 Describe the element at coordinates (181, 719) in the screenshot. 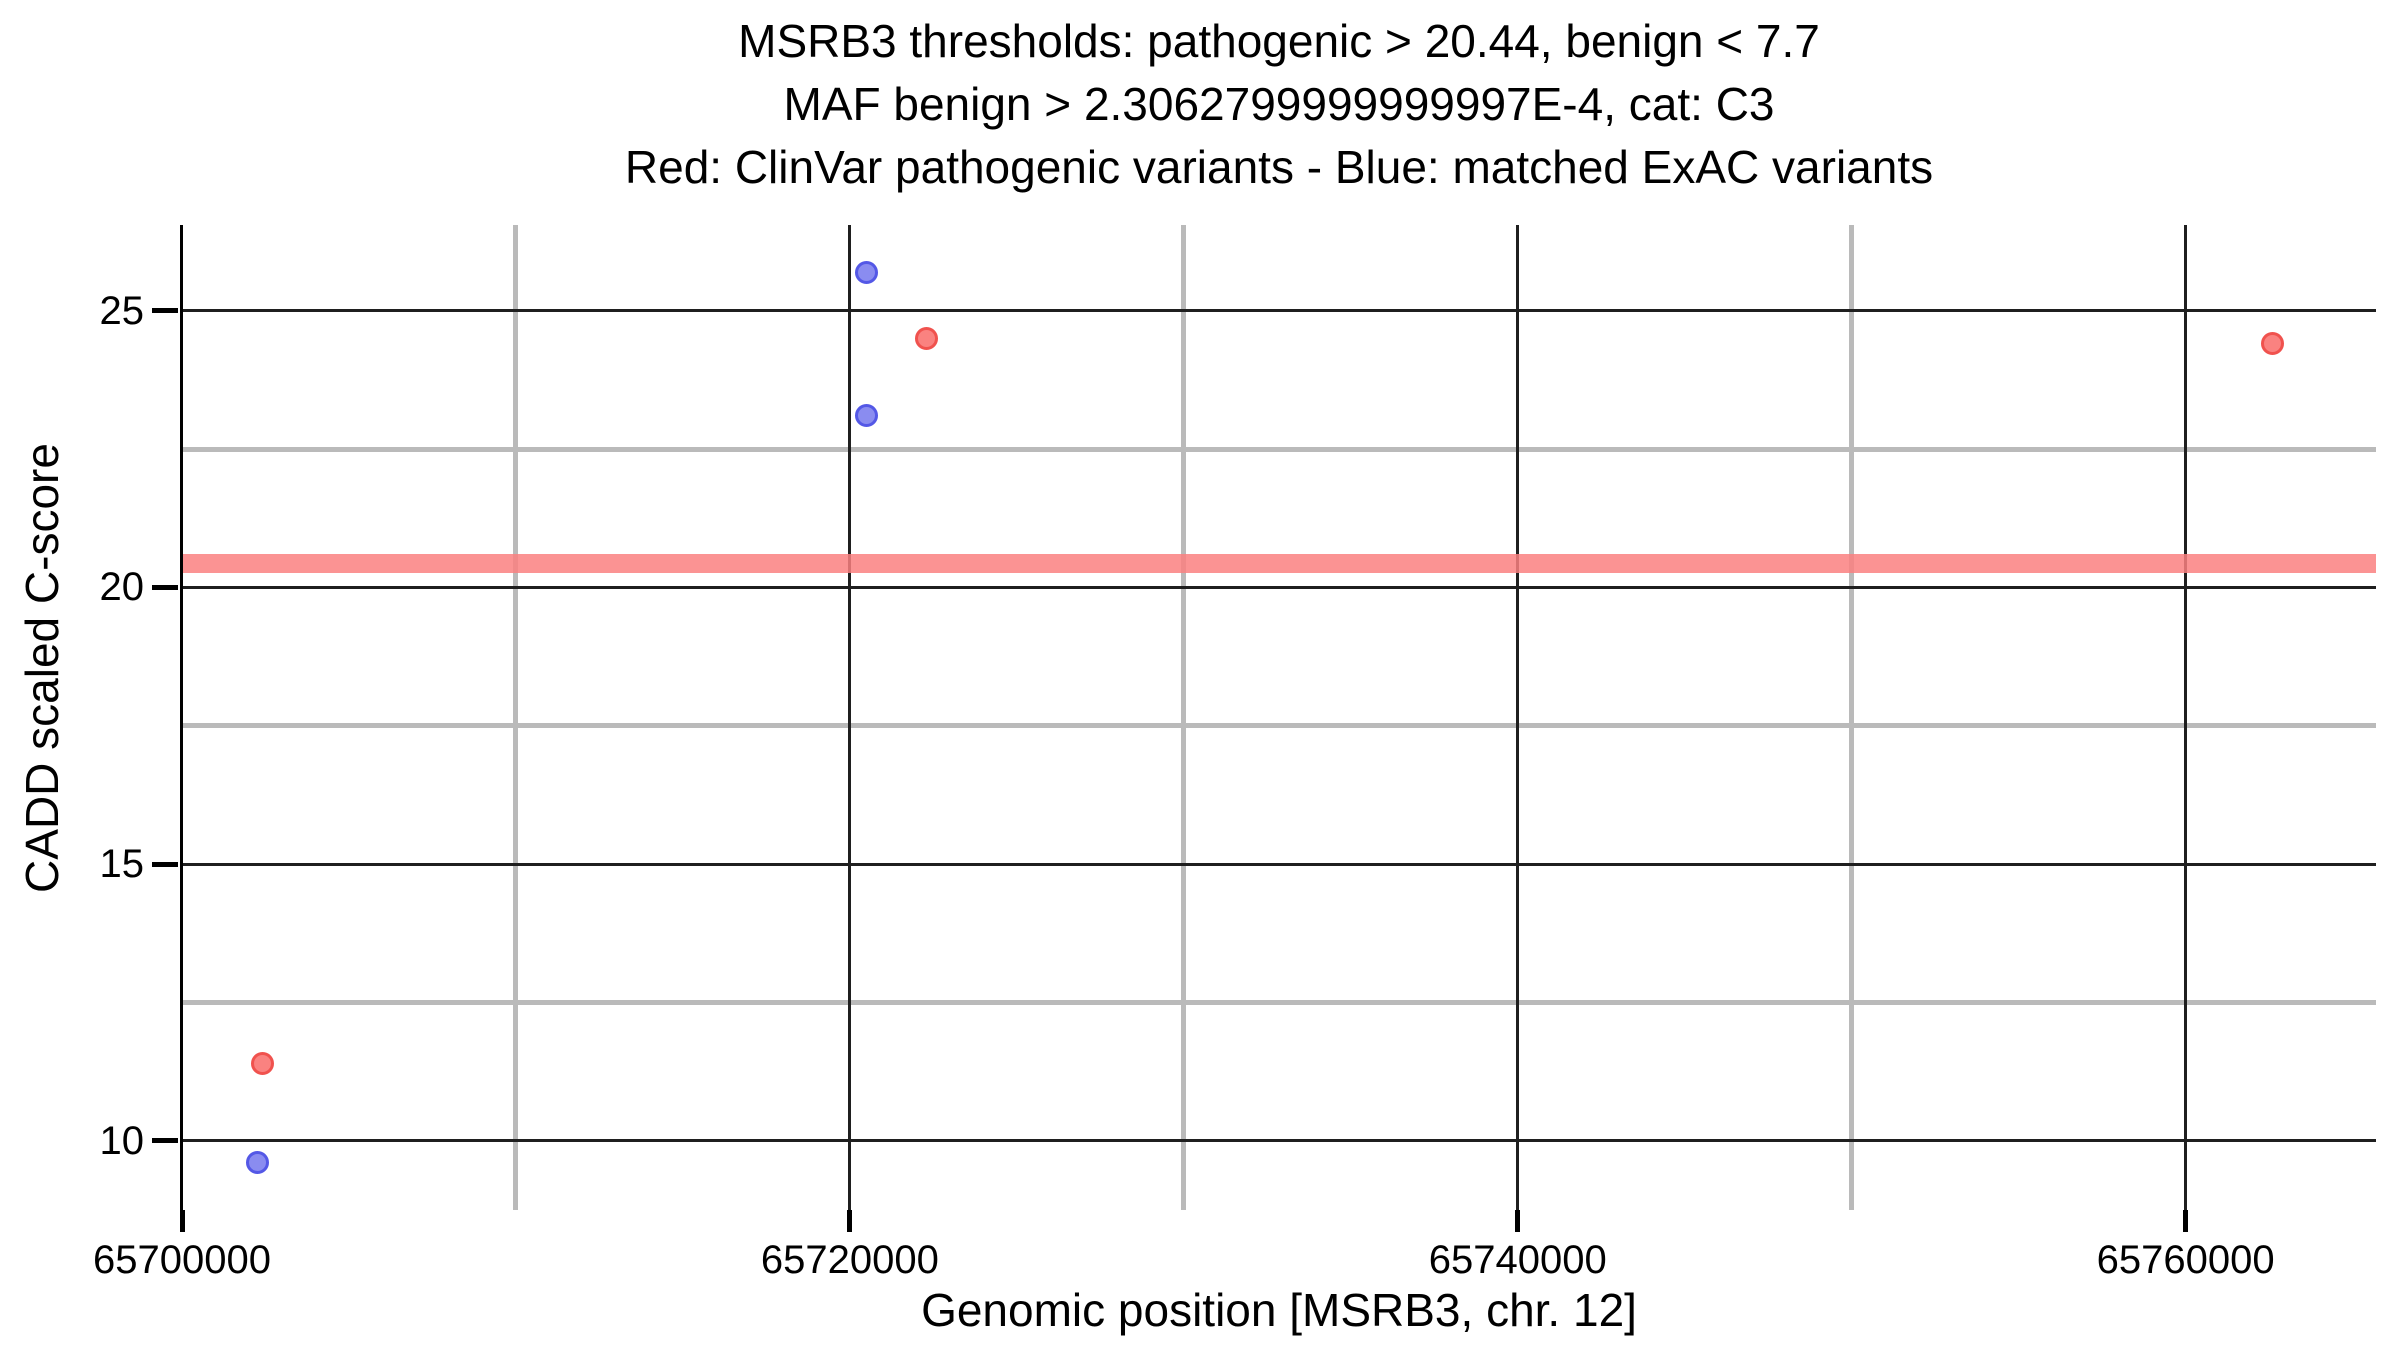

I see `y-axis-line` at that location.